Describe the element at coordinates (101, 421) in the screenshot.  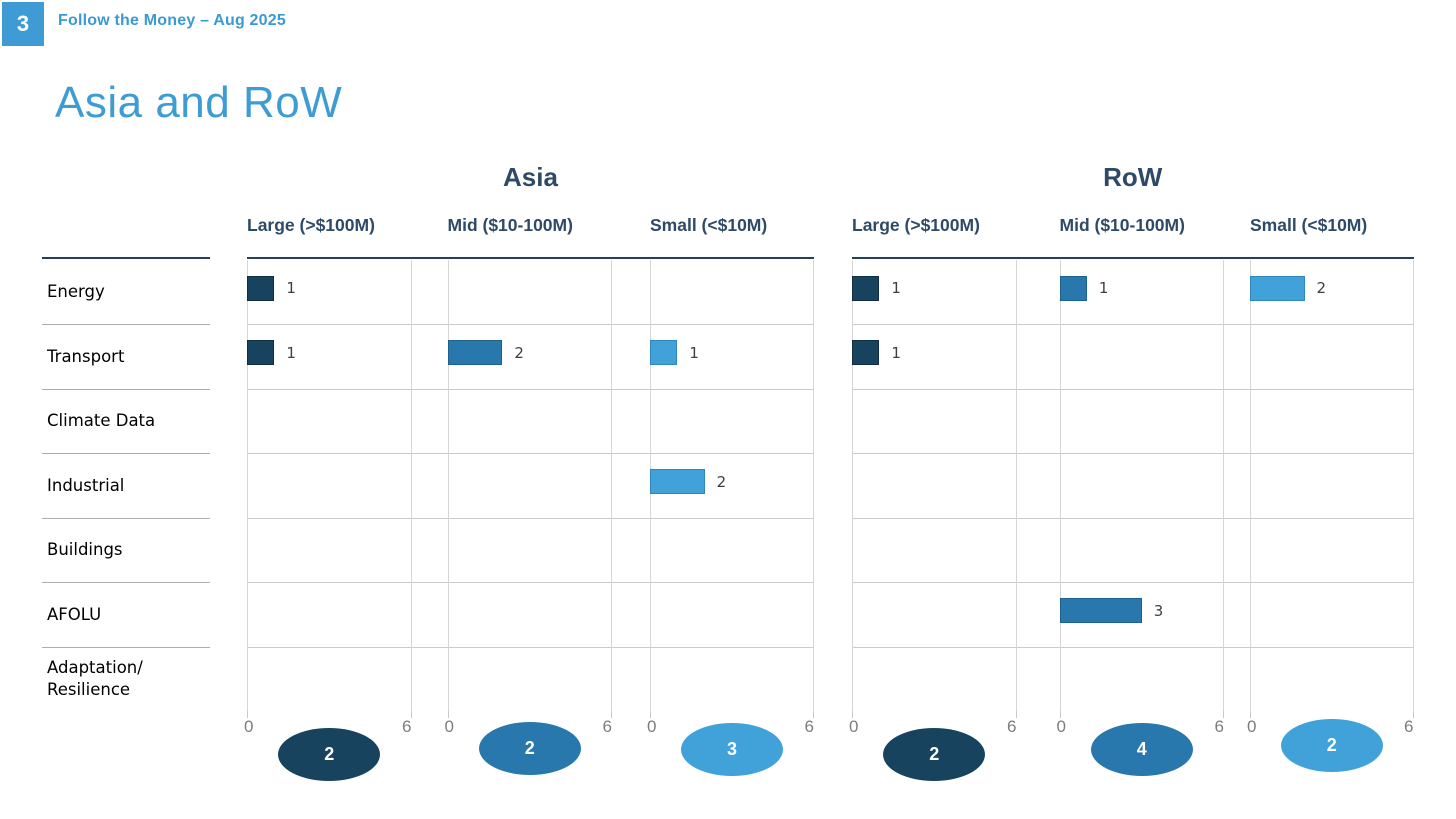
I see `category-label: Climate Data` at that location.